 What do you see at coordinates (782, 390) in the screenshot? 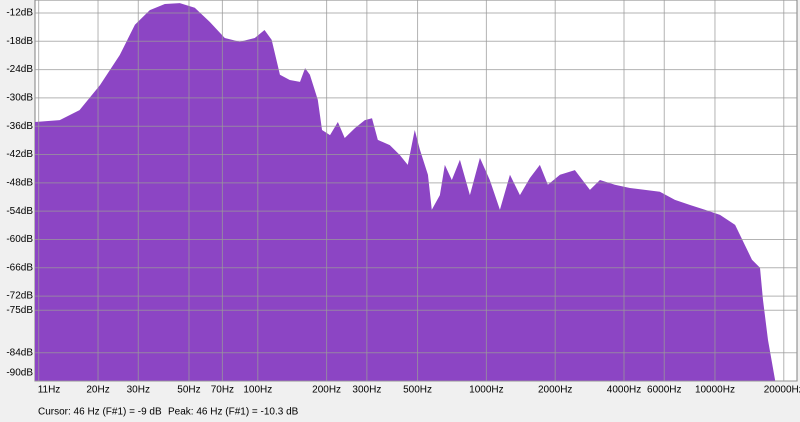
I see `x-tick-label: 20000Hz` at bounding box center [782, 390].